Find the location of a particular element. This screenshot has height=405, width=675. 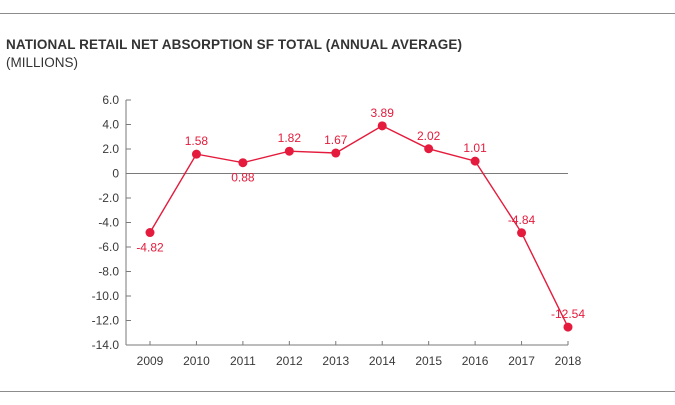

x-tick-label: 2014 is located at coordinates (382, 361).